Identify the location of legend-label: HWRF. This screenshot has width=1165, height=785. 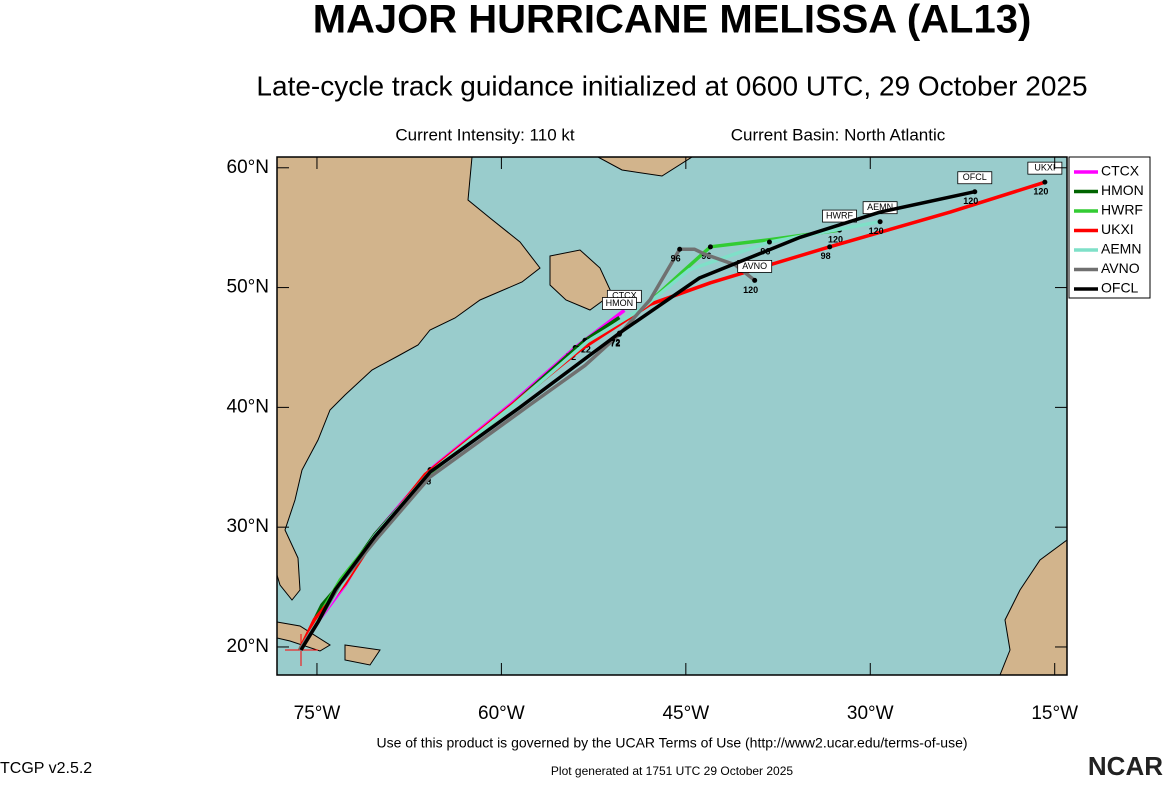
(1122, 210).